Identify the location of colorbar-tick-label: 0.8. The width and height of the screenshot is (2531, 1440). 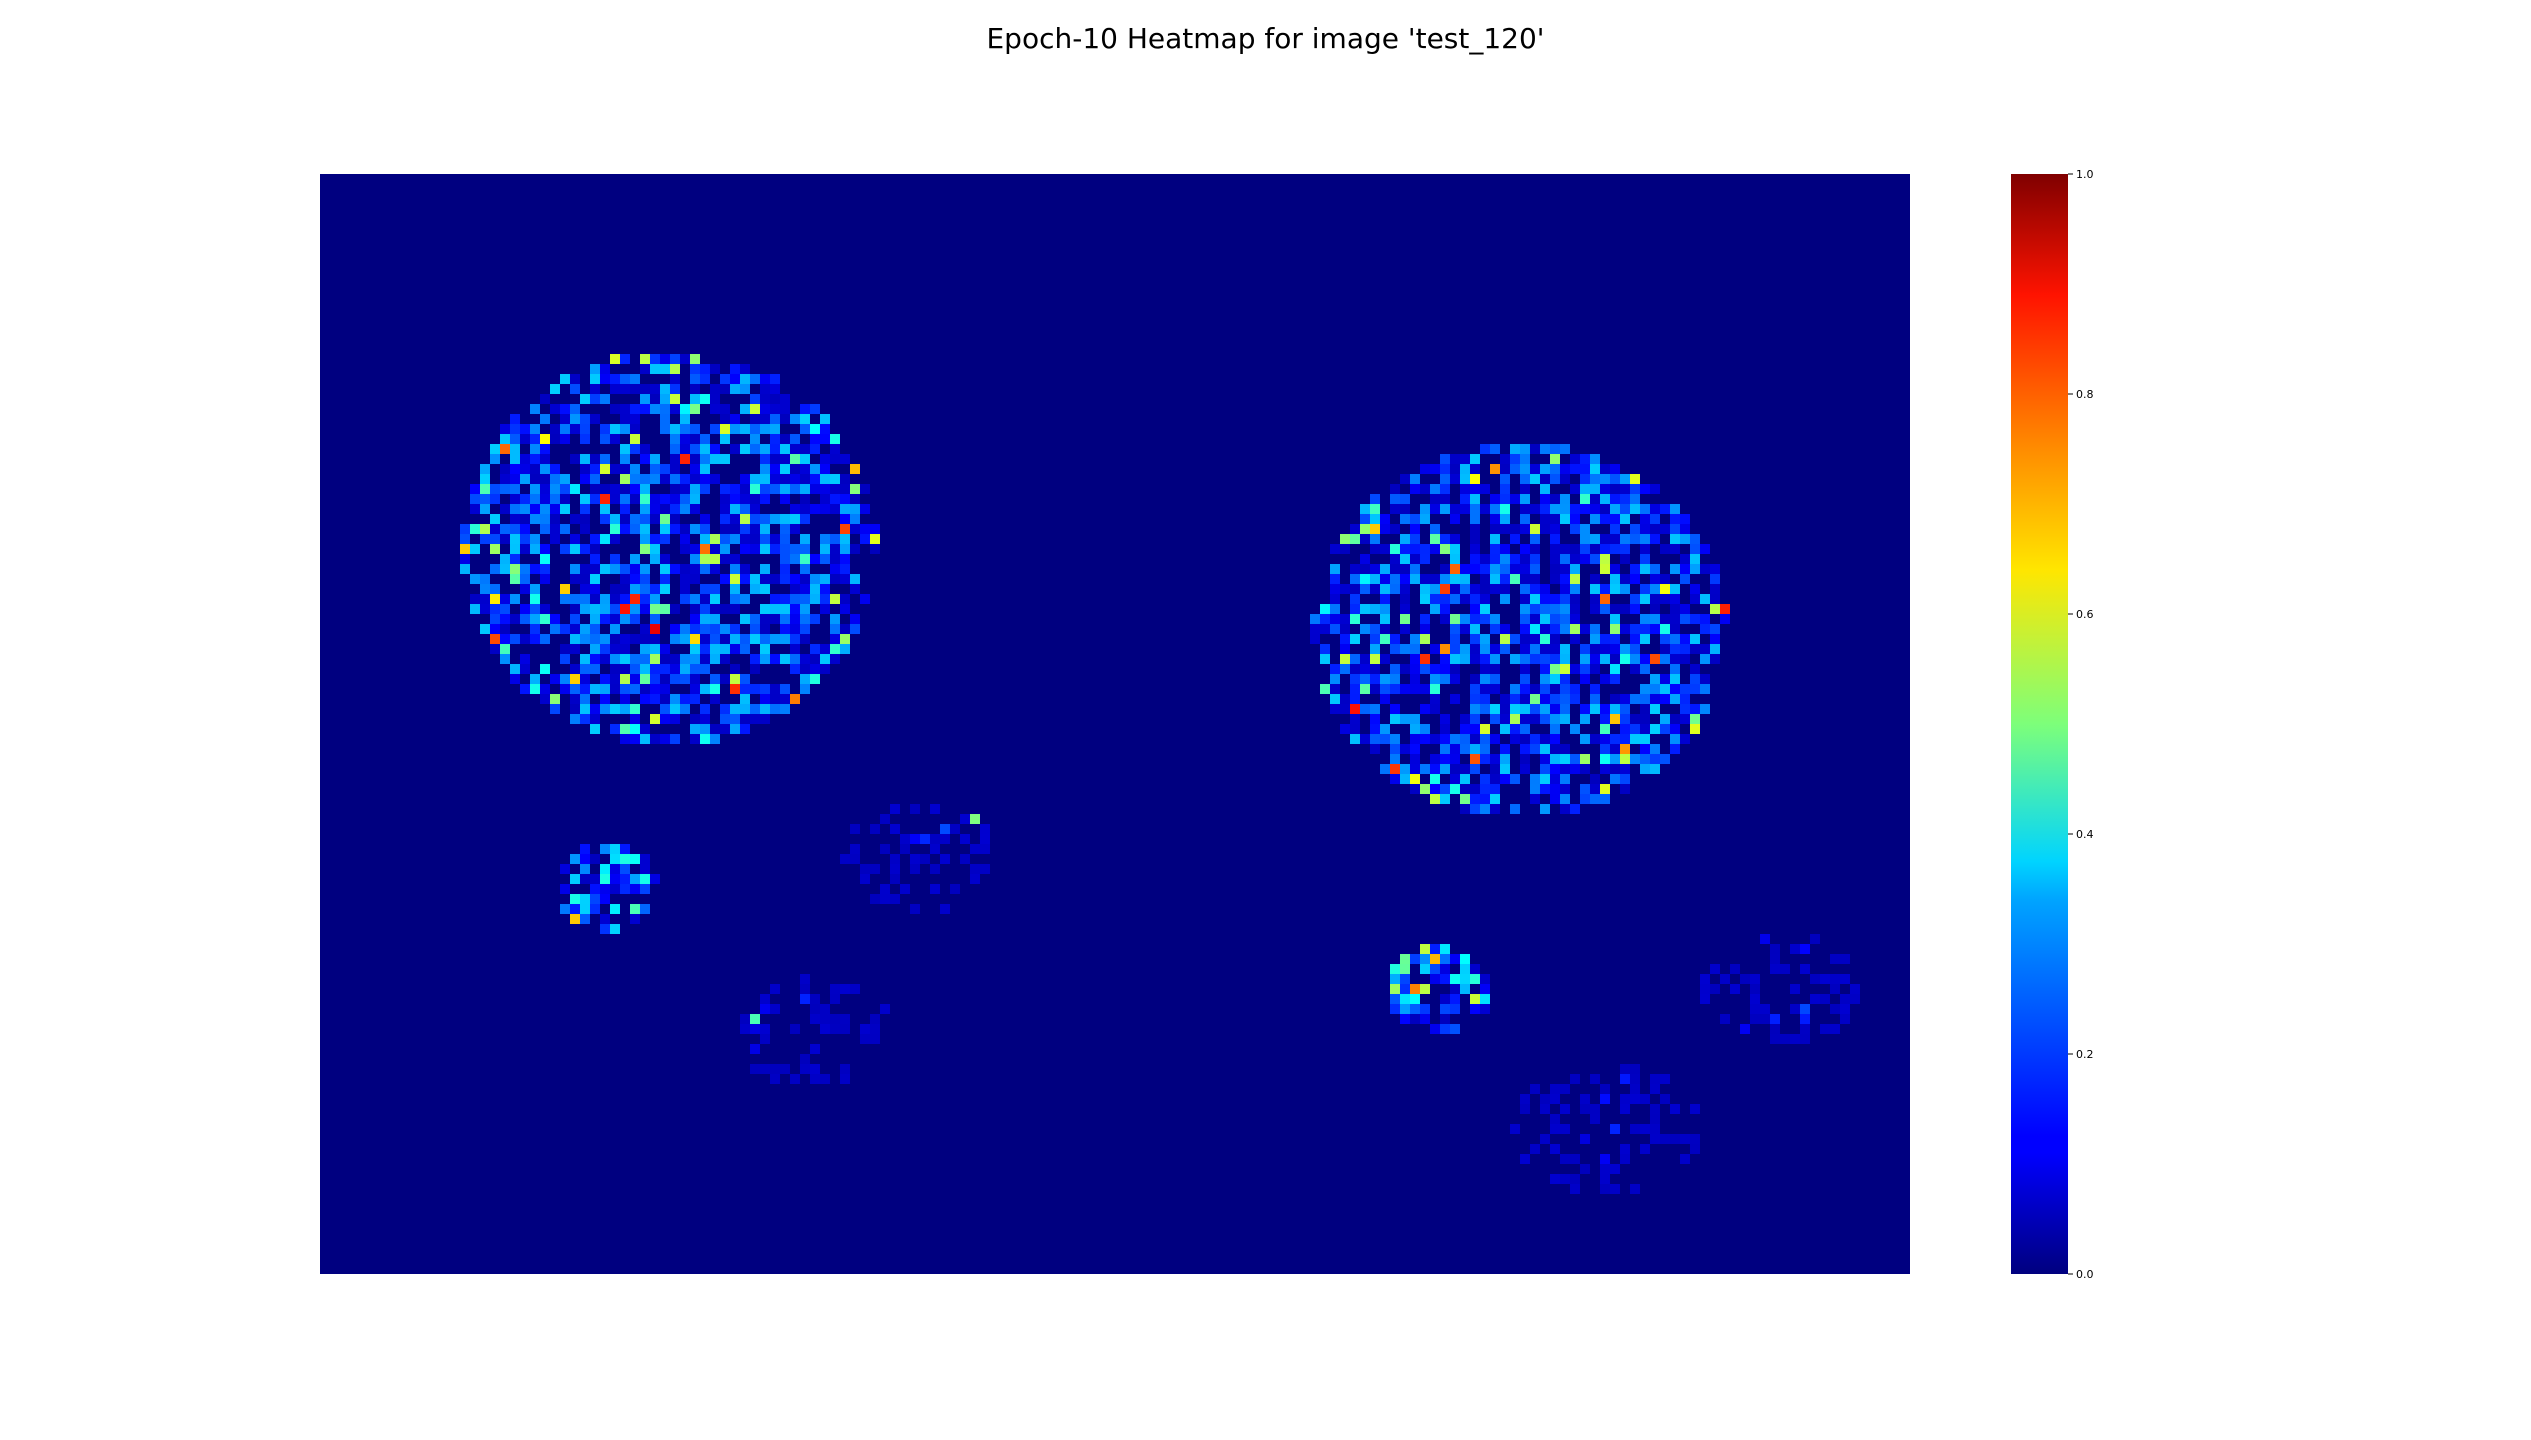
(2085, 394).